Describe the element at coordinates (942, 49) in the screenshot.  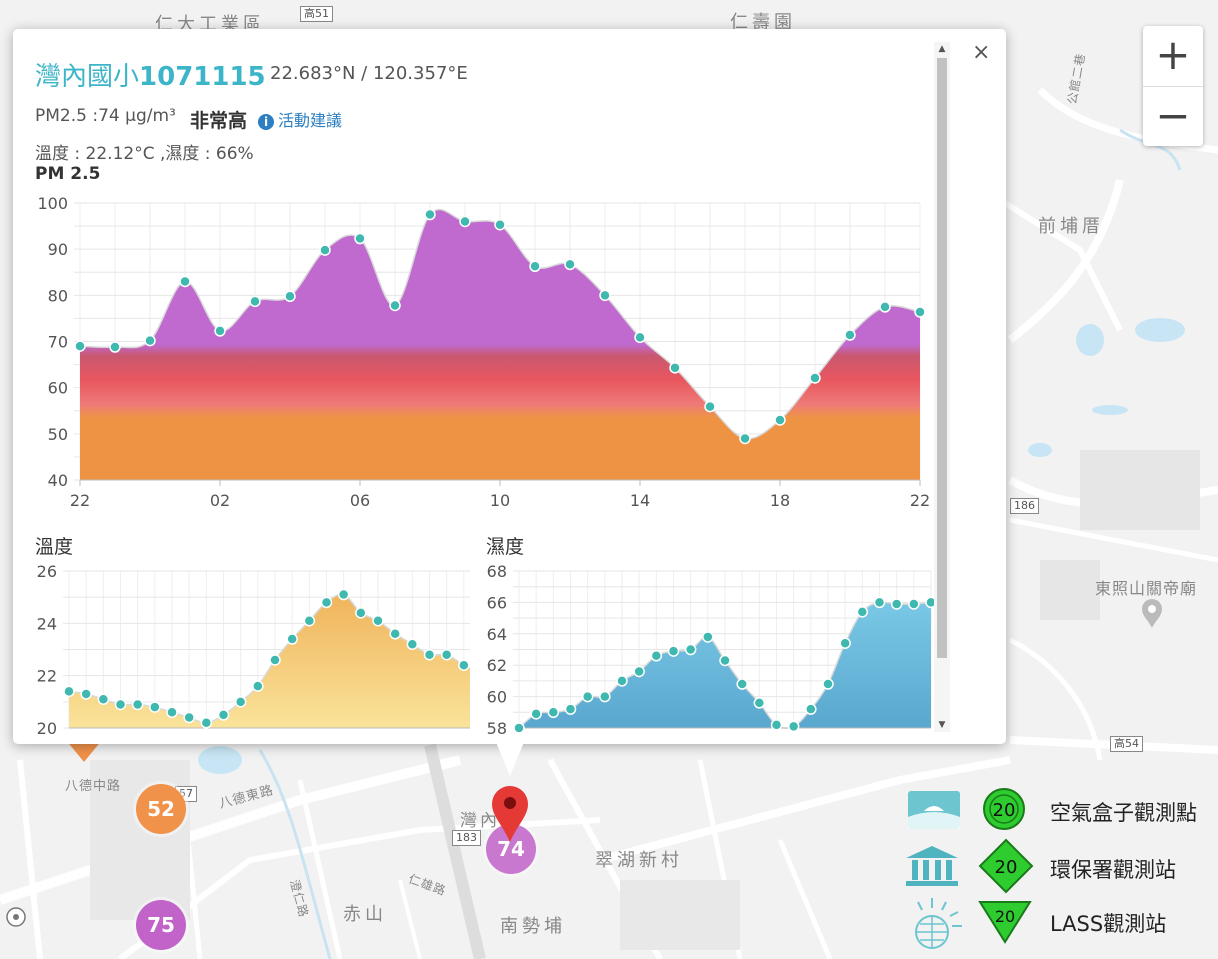
I see `scroll-up-icon: ▲` at that location.